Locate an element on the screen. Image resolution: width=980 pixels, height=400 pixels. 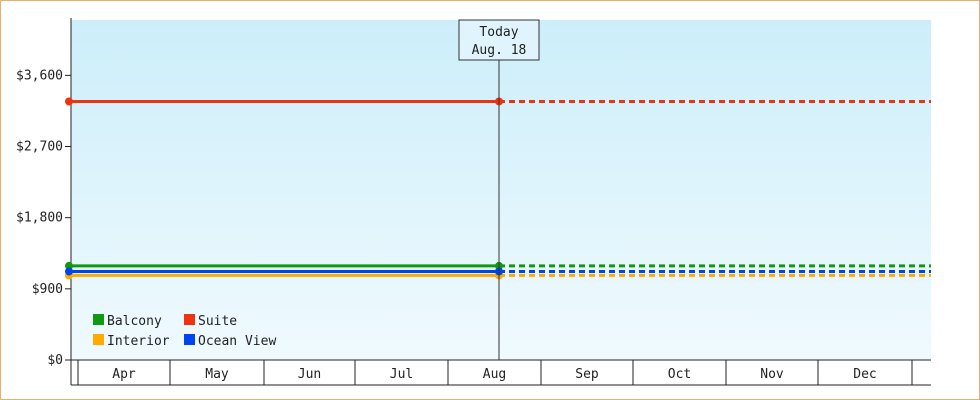
legend-label: Suite is located at coordinates (217, 321).